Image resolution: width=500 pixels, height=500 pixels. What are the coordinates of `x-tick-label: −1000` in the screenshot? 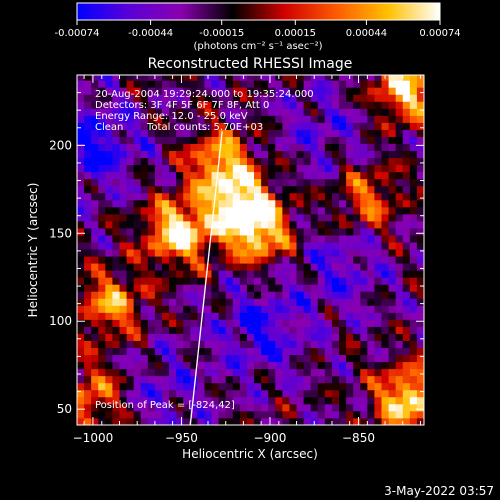 It's located at (93, 438).